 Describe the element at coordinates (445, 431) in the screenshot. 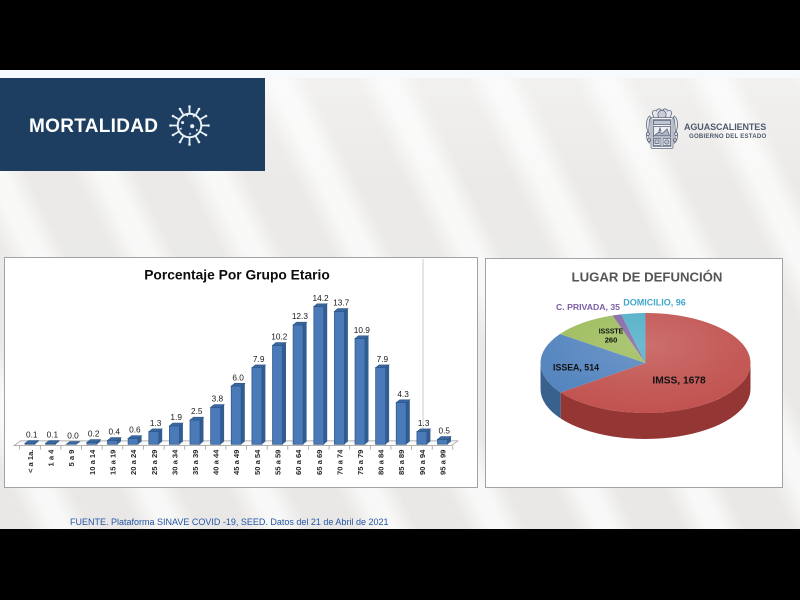

I see `svg-text: 0.5` at that location.